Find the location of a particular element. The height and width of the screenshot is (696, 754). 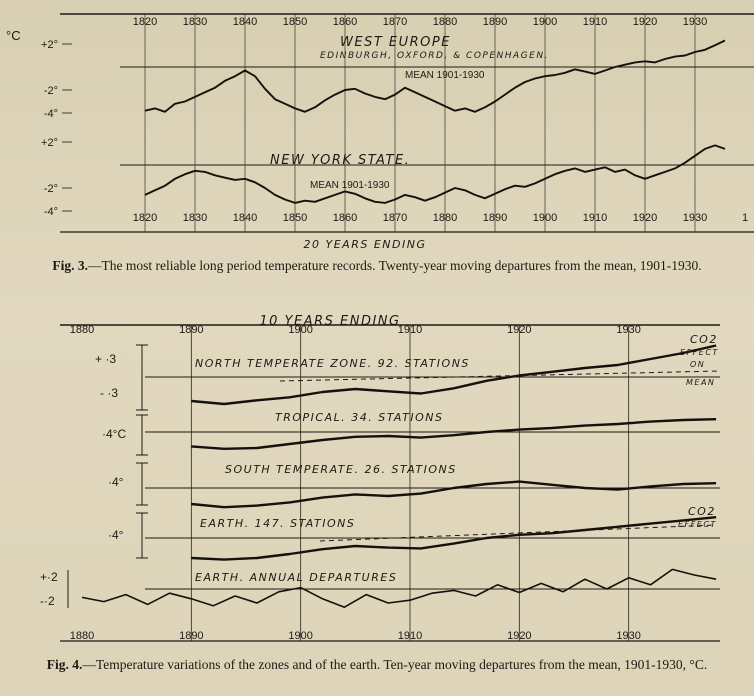

figure-3-bottom-tick-label: 1860 is located at coordinates (345, 218).